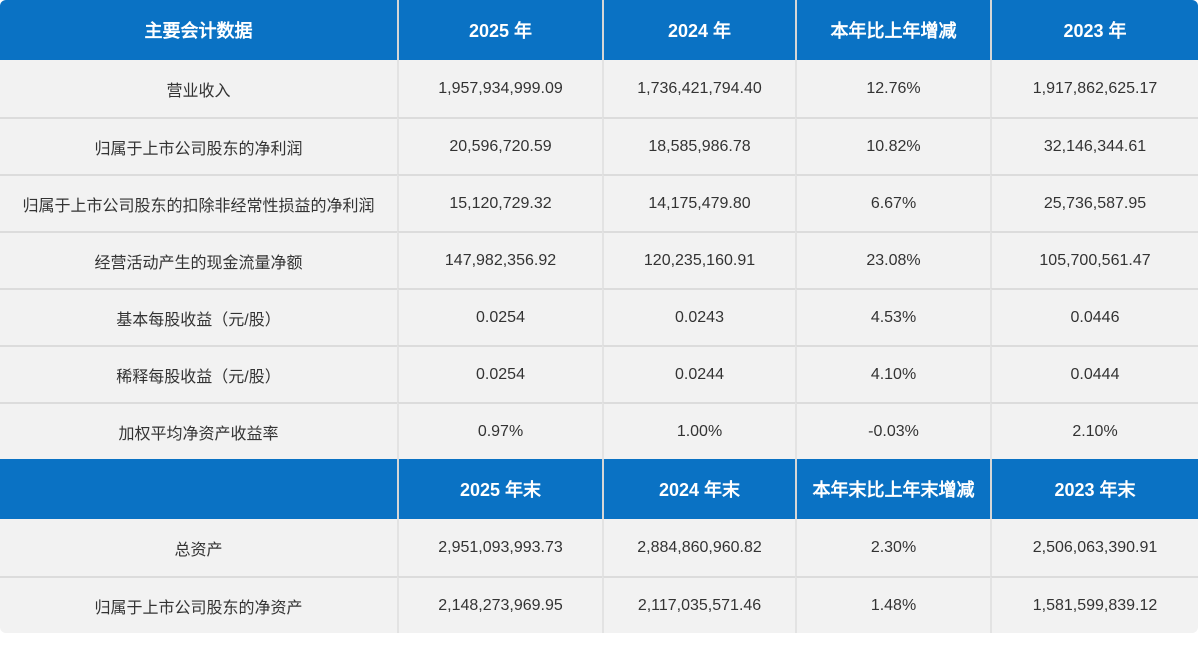 This screenshot has height=661, width=1198. Describe the element at coordinates (698, 88) in the screenshot. I see `value-cell: 1,736,421,794.40` at that location.